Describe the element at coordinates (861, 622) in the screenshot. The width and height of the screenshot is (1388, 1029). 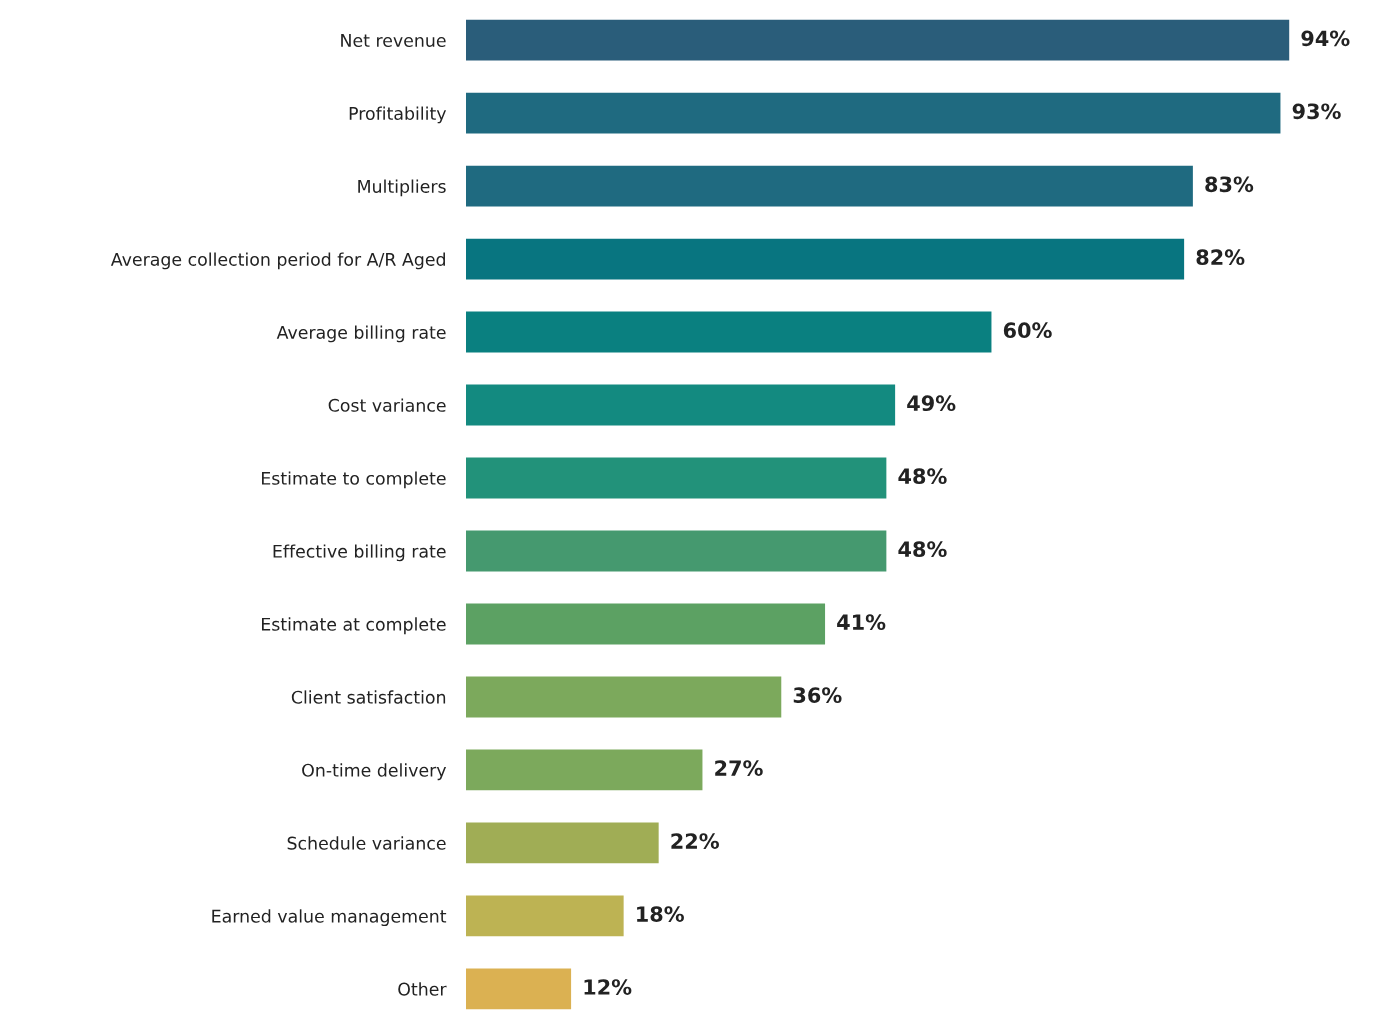
I see `data-label: 41%` at that location.